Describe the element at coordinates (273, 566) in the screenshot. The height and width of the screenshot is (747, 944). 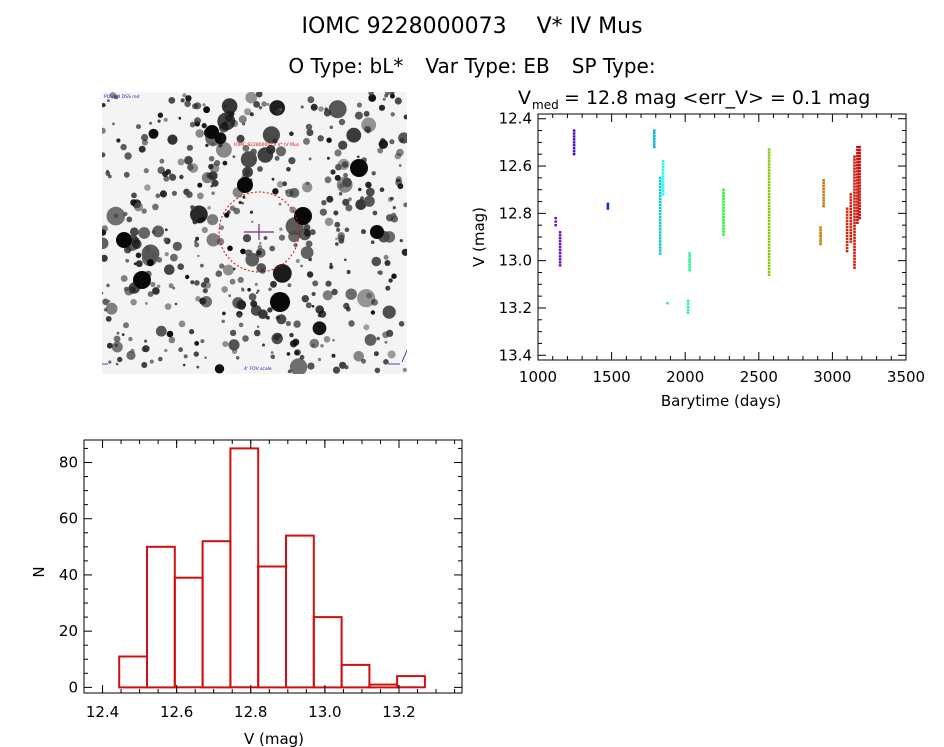
I see `histogram-plot-frame` at that location.